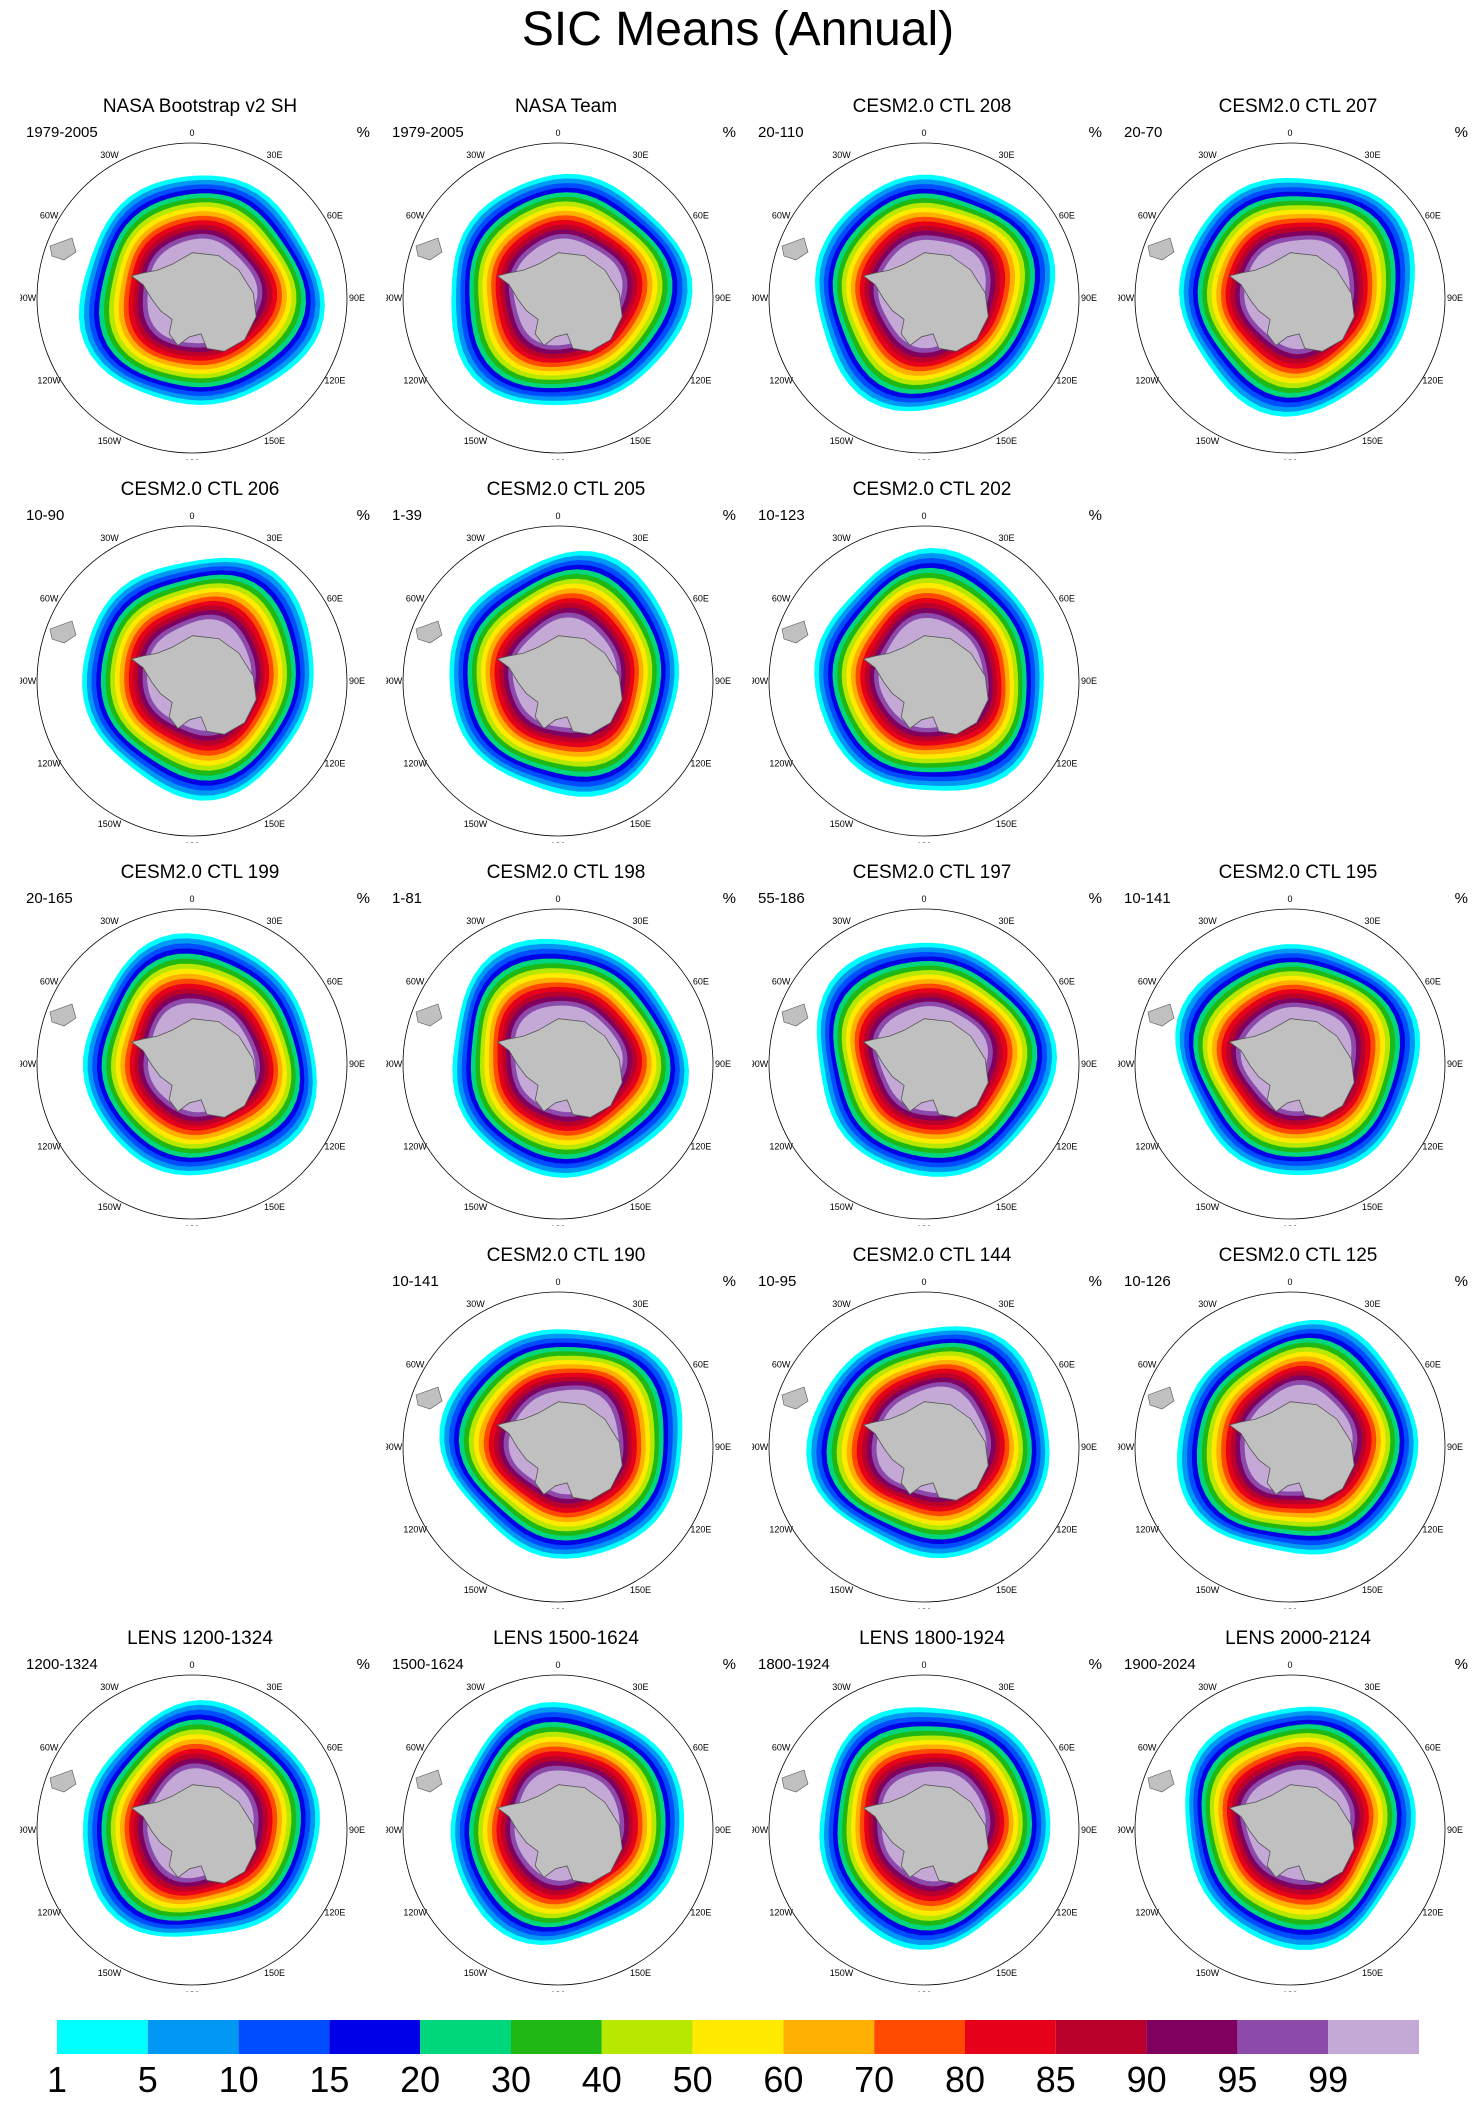 The image size is (1476, 2108). I want to click on colorbar-tick-label: 1, so click(57, 2079).